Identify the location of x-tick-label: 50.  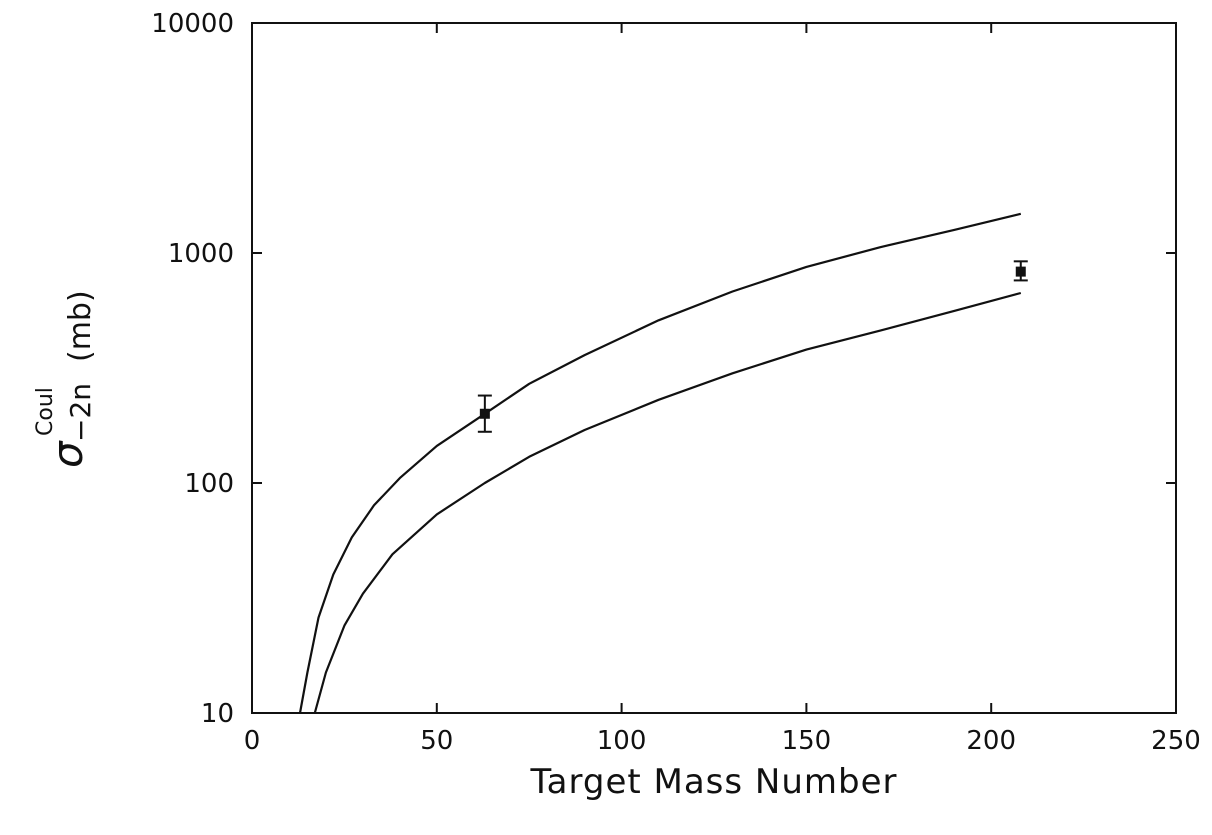
(436, 741).